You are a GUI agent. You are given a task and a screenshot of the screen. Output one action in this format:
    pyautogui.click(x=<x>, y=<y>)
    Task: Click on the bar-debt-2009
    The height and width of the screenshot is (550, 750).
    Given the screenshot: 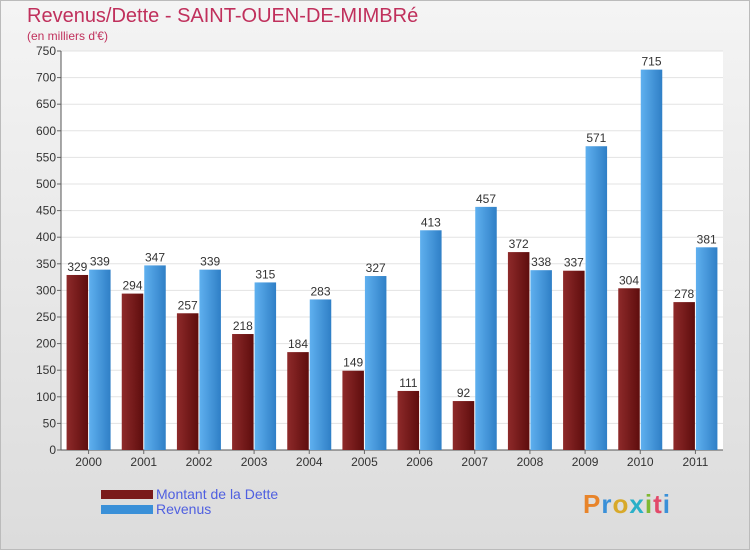 What is the action you would take?
    pyautogui.click(x=574, y=360)
    